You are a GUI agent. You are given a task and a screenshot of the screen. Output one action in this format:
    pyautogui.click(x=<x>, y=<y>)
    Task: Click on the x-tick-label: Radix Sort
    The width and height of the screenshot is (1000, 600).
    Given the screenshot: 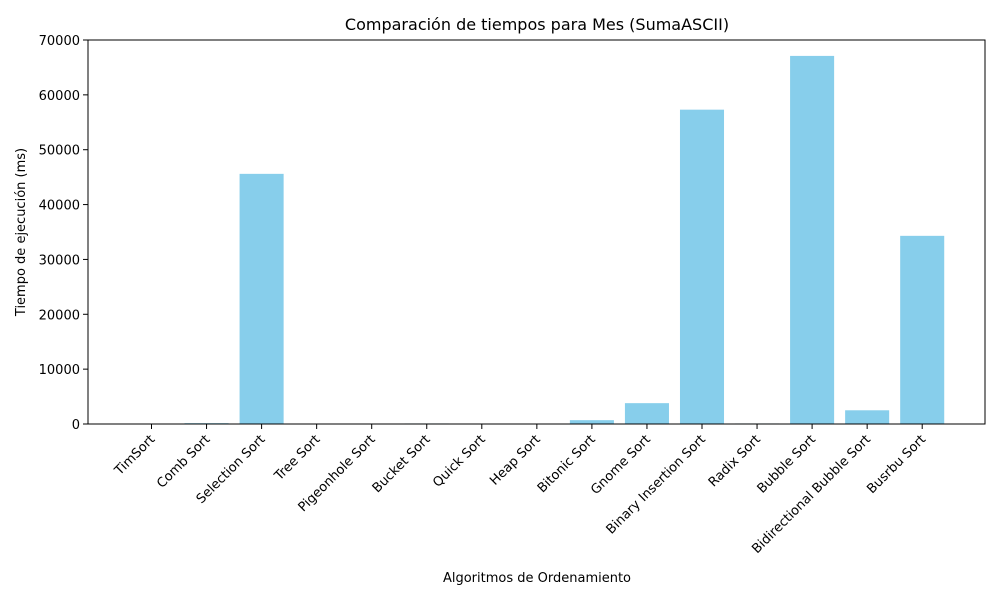 What is the action you would take?
    pyautogui.click(x=735, y=461)
    